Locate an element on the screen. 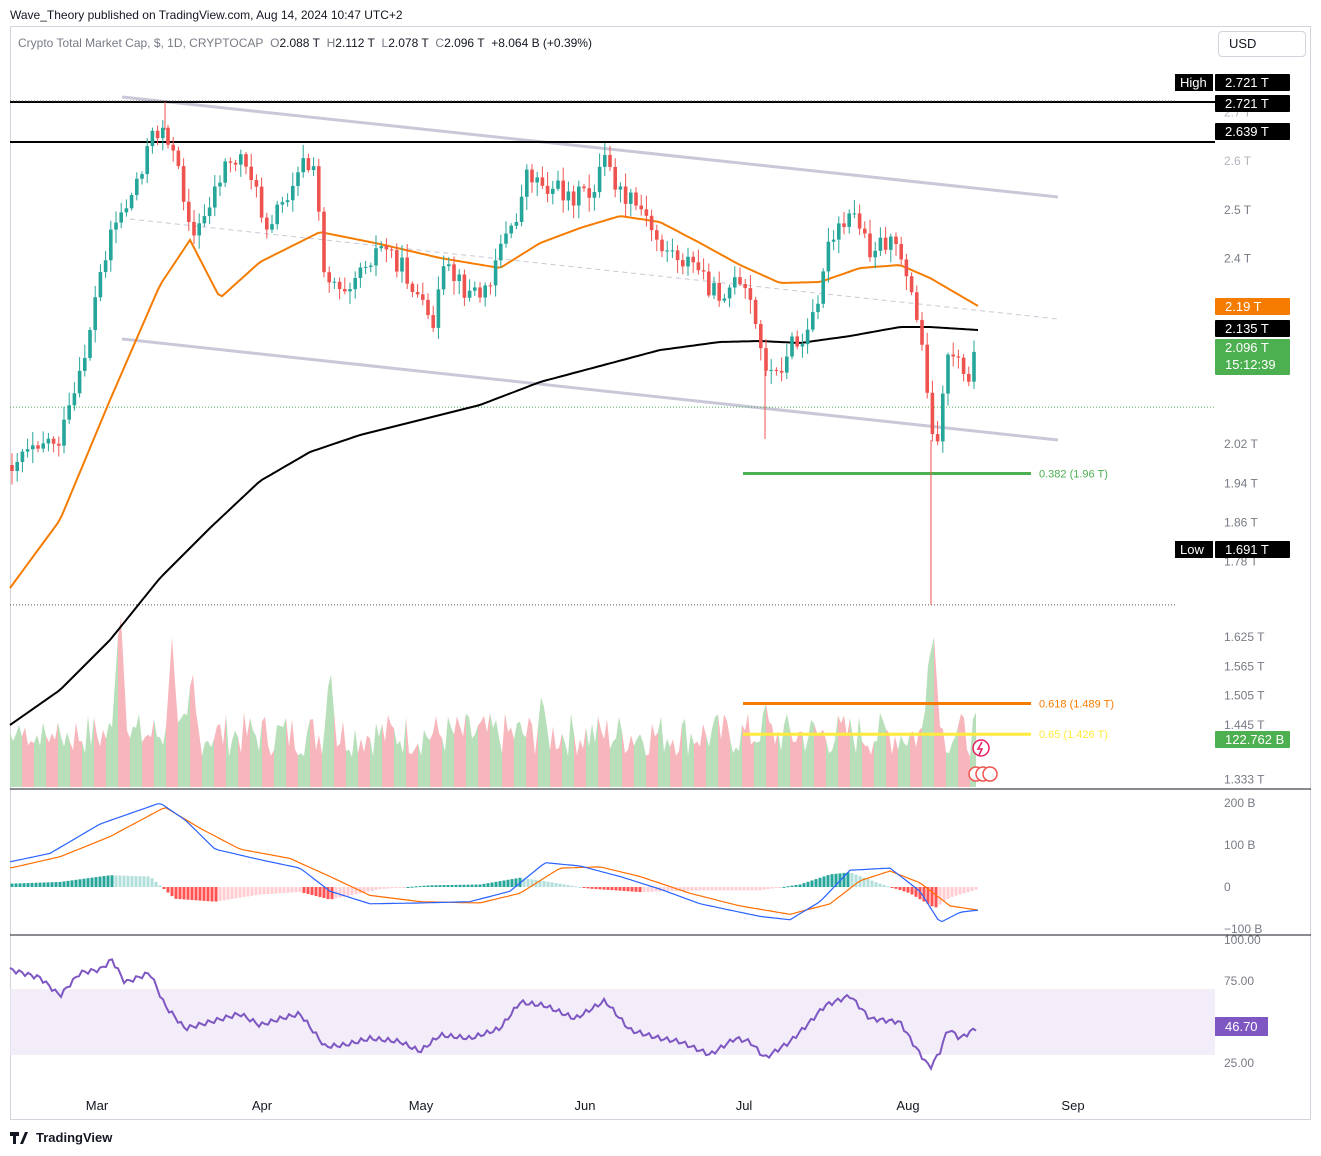 Image resolution: width=1321 pixels, height=1156 pixels. price-marker-countdown: 15:12:39 is located at coordinates (1250, 364).